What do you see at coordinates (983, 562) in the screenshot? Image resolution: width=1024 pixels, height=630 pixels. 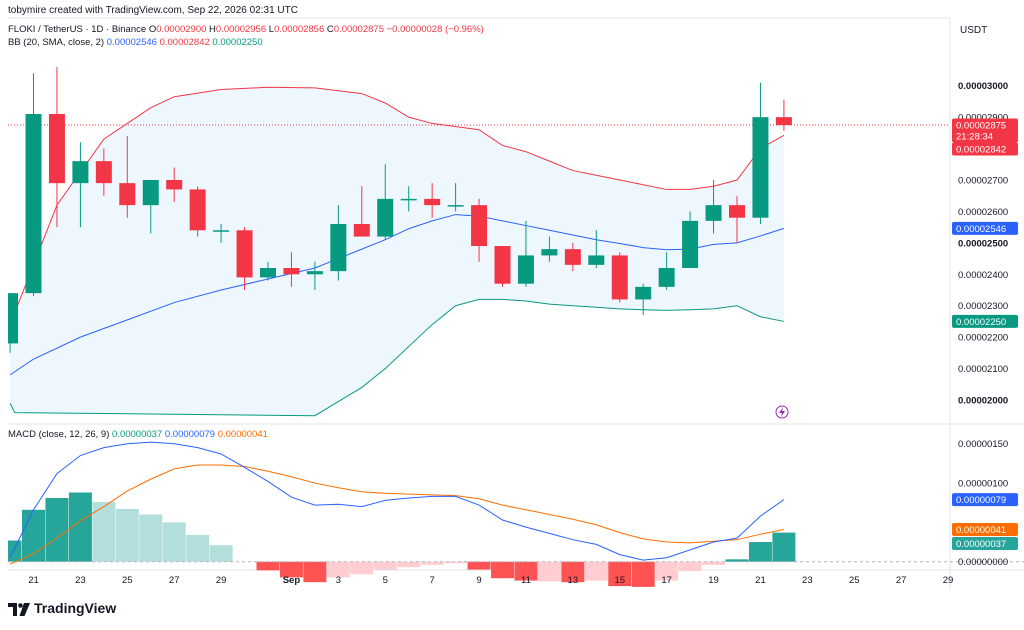 I see `macd-tick-label: 0.00000000` at bounding box center [983, 562].